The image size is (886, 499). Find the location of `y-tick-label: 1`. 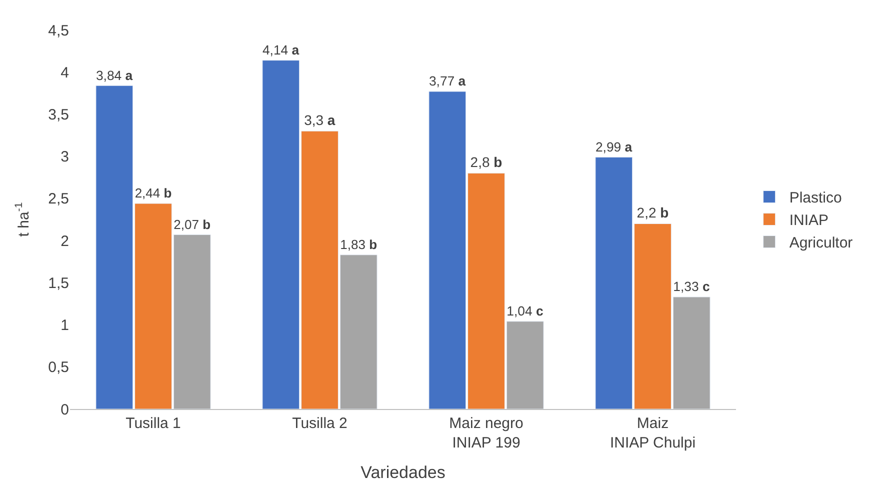

y-tick-label: 1 is located at coordinates (64, 325).